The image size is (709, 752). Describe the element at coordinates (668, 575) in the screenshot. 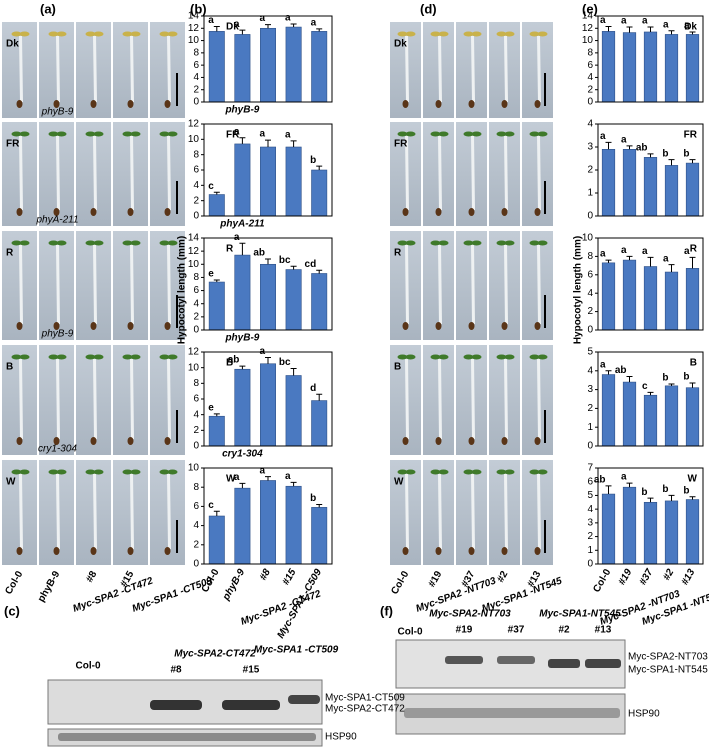

I see `x-tick-label: #2` at that location.